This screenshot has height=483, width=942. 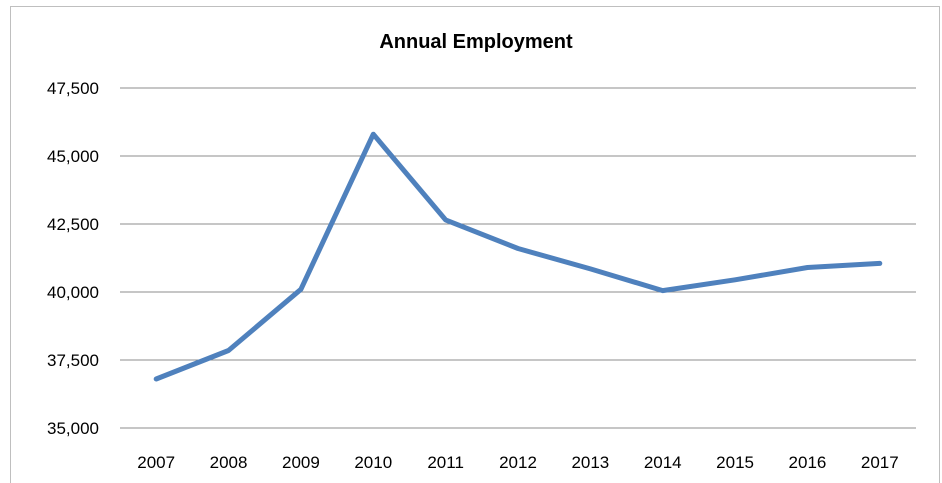 What do you see at coordinates (663, 462) in the screenshot?
I see `x-tick-label: 2014` at bounding box center [663, 462].